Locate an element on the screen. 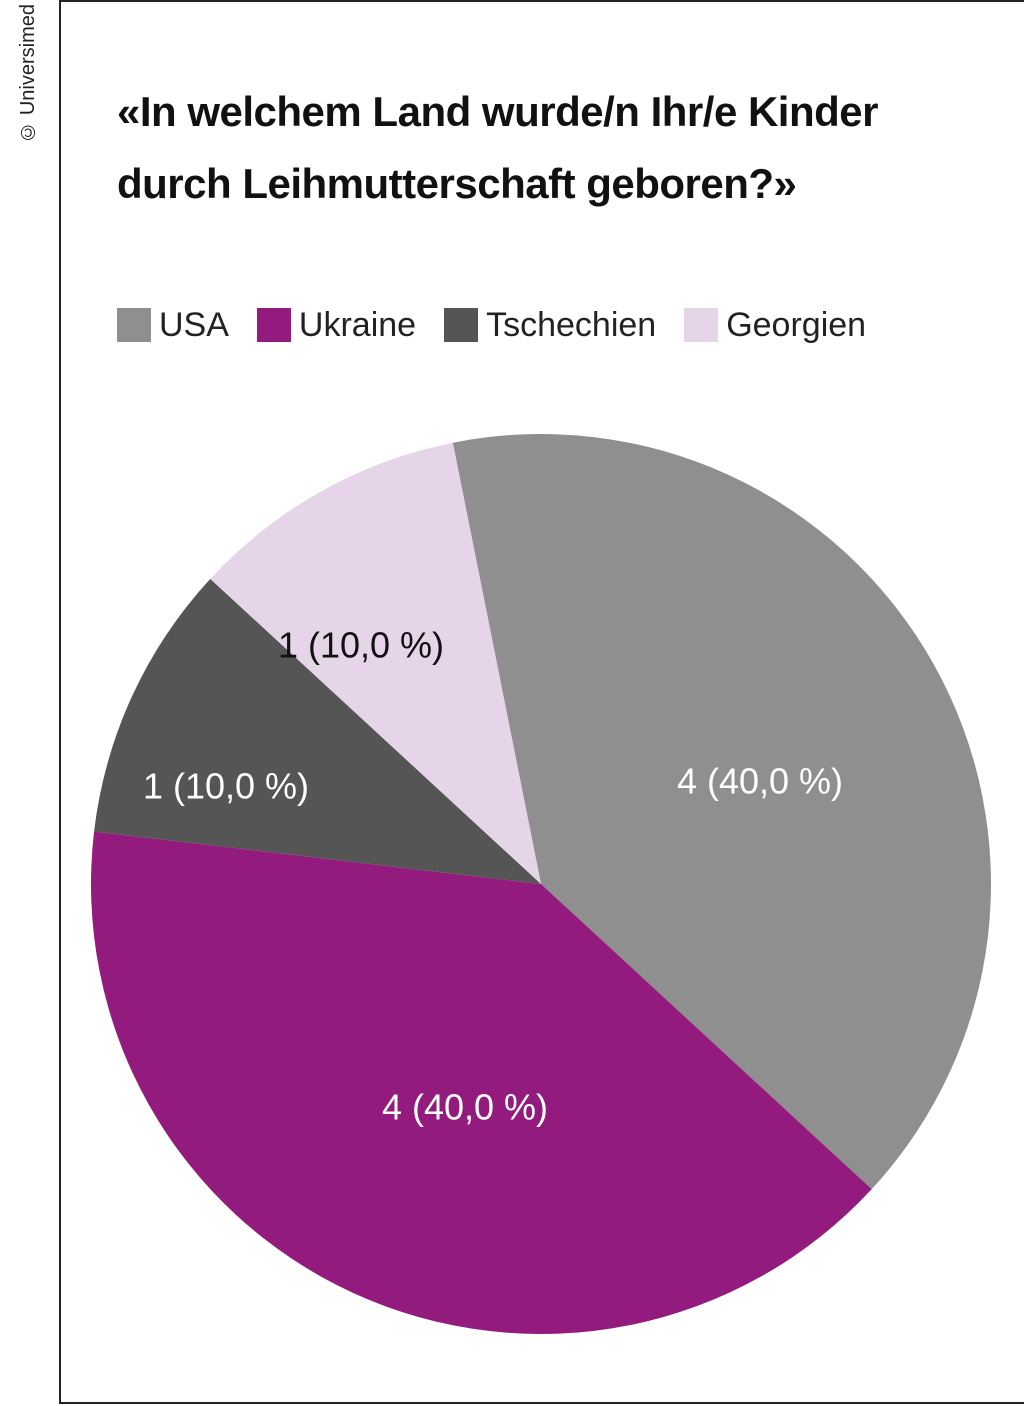 This screenshot has height=1406, width=1024. chart-title-line-1: «In welchem Land wurde/n Ihr/e Kinder is located at coordinates (497, 111).